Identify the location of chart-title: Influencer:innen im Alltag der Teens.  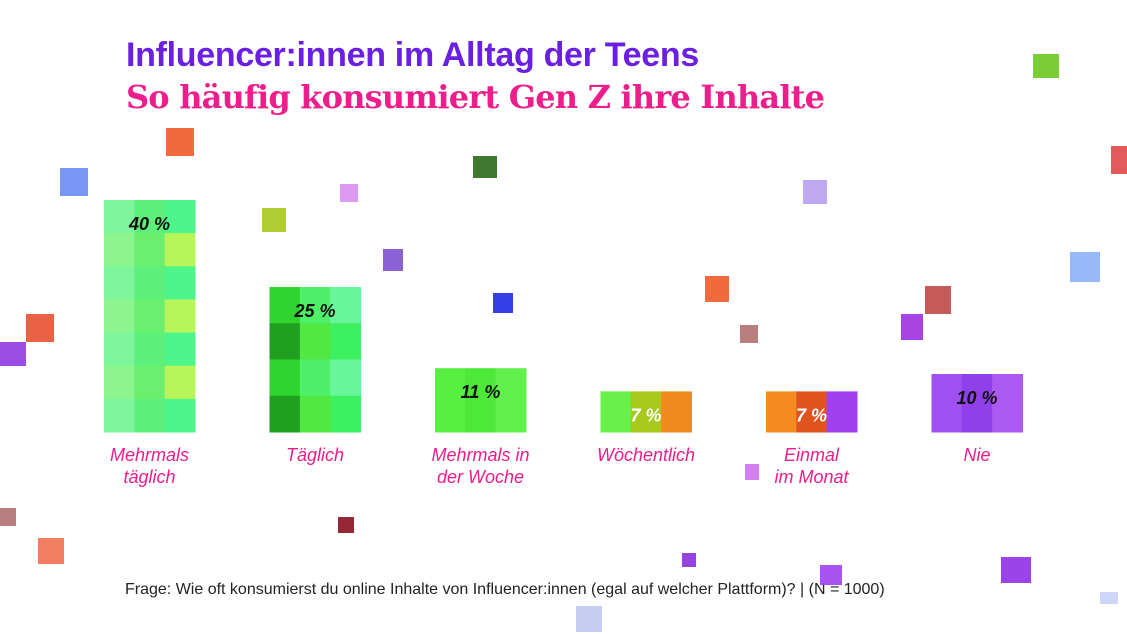
(412, 55).